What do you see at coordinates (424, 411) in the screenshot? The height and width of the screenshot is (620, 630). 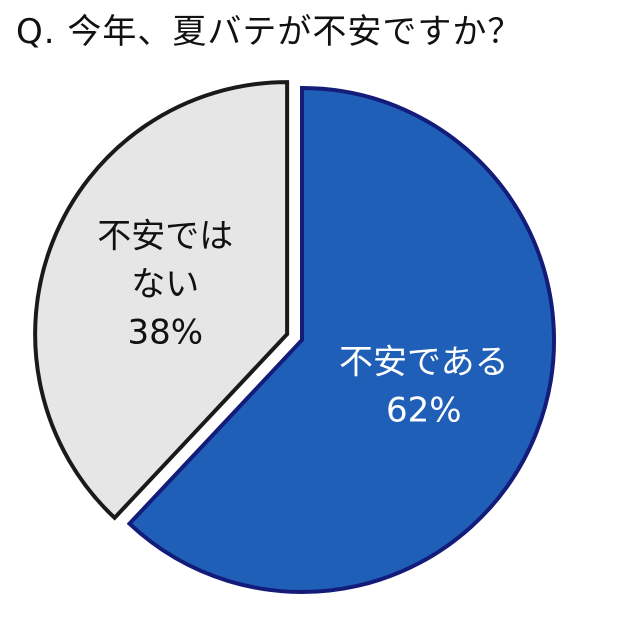 I see `slice-label-1-line-2: 62%` at bounding box center [424, 411].